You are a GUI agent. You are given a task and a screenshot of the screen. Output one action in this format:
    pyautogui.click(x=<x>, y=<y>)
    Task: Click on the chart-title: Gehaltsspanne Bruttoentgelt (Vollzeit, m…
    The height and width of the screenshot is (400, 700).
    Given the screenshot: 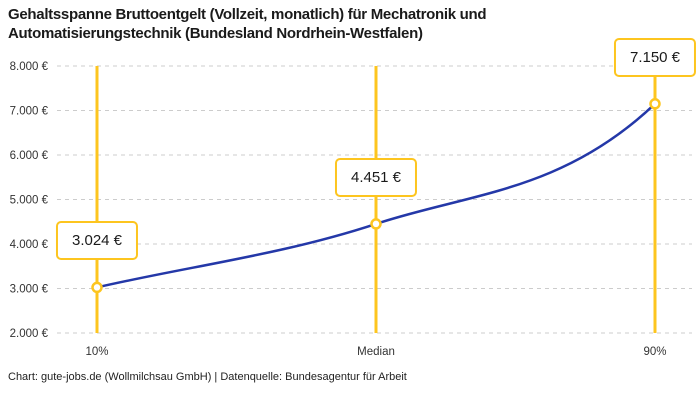 What is the action you would take?
    pyautogui.click(x=288, y=24)
    